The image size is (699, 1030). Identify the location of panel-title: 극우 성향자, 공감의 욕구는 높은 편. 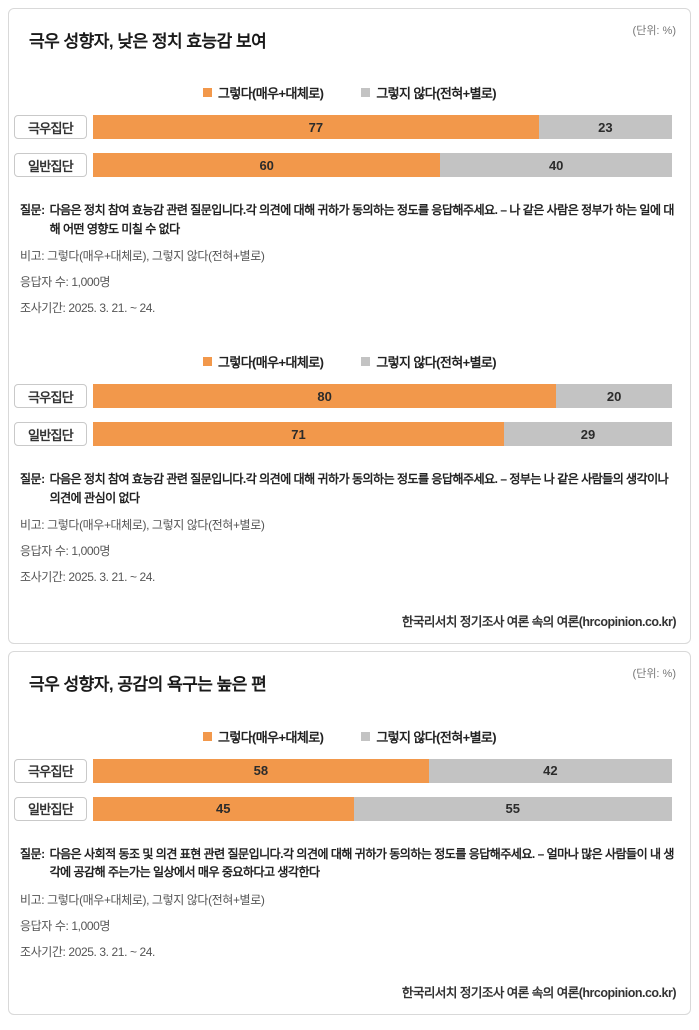
(148, 685).